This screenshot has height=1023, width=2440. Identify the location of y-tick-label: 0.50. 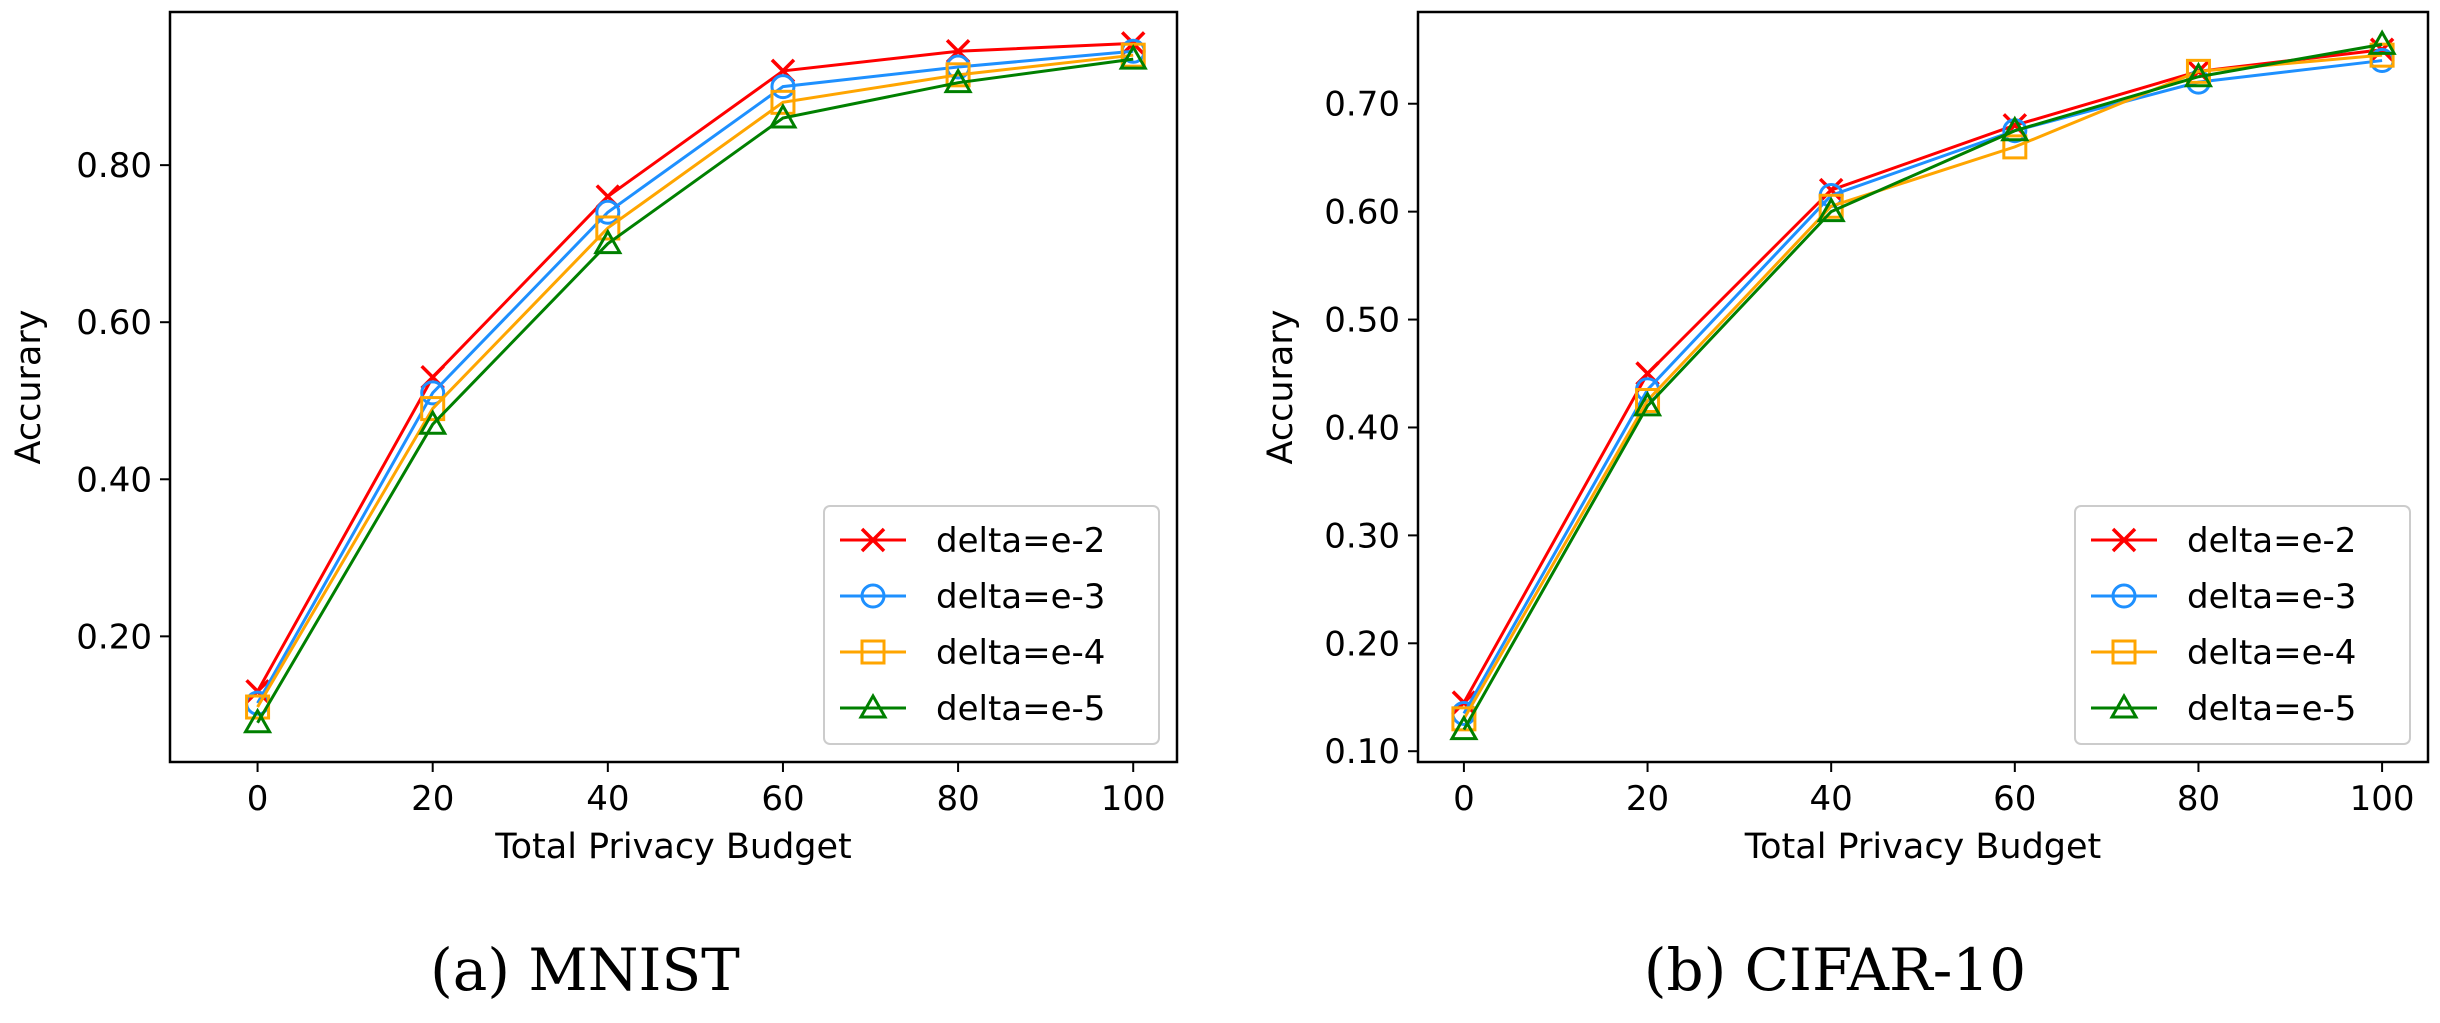
(1362, 321).